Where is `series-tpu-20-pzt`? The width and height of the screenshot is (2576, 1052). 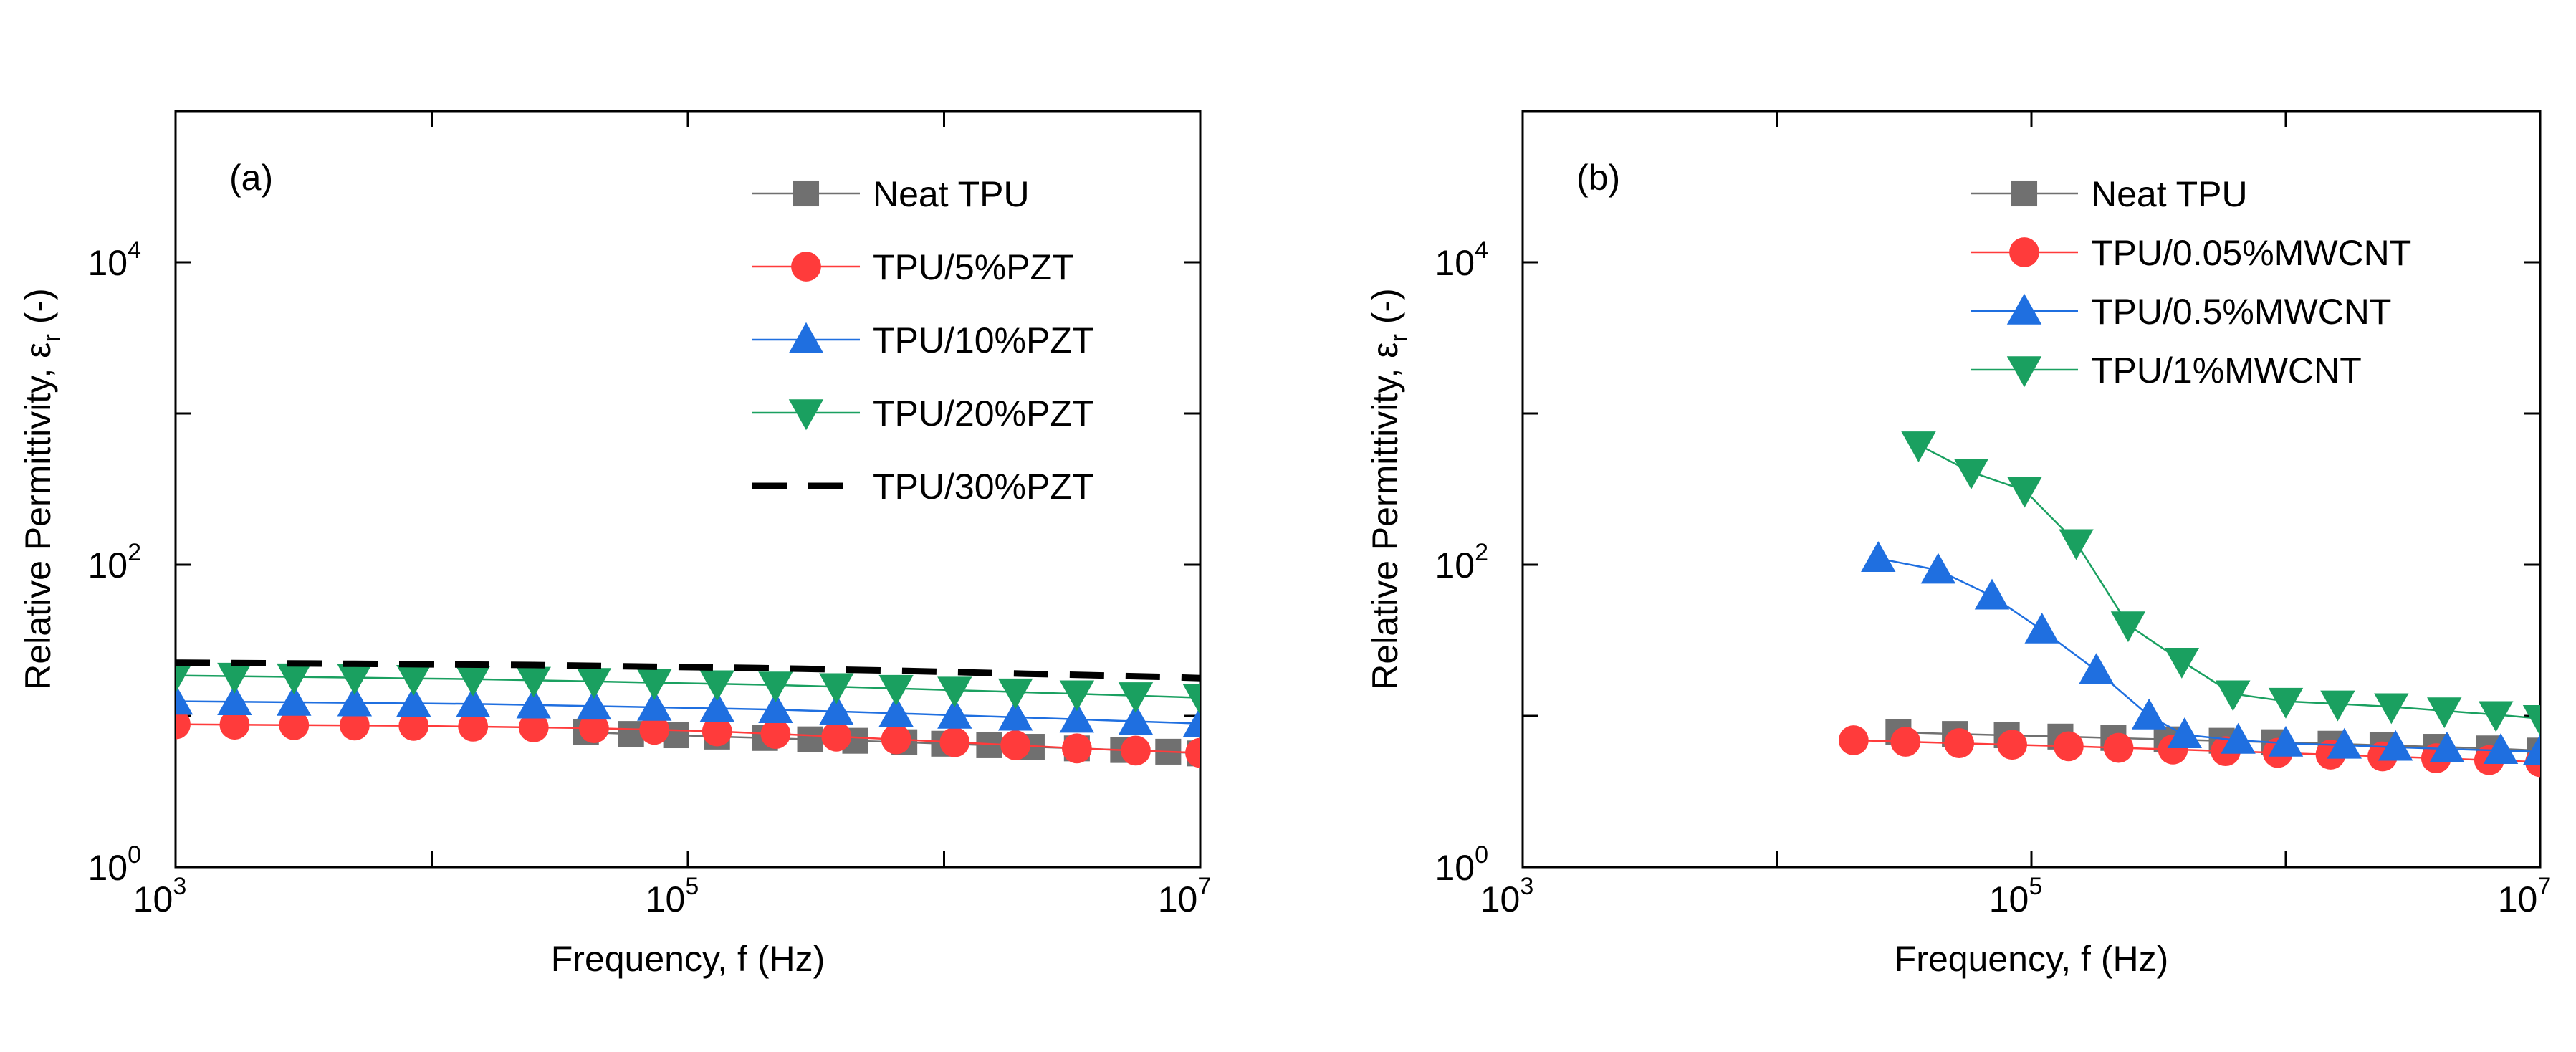
series-tpu-20-pzt is located at coordinates (688, 688).